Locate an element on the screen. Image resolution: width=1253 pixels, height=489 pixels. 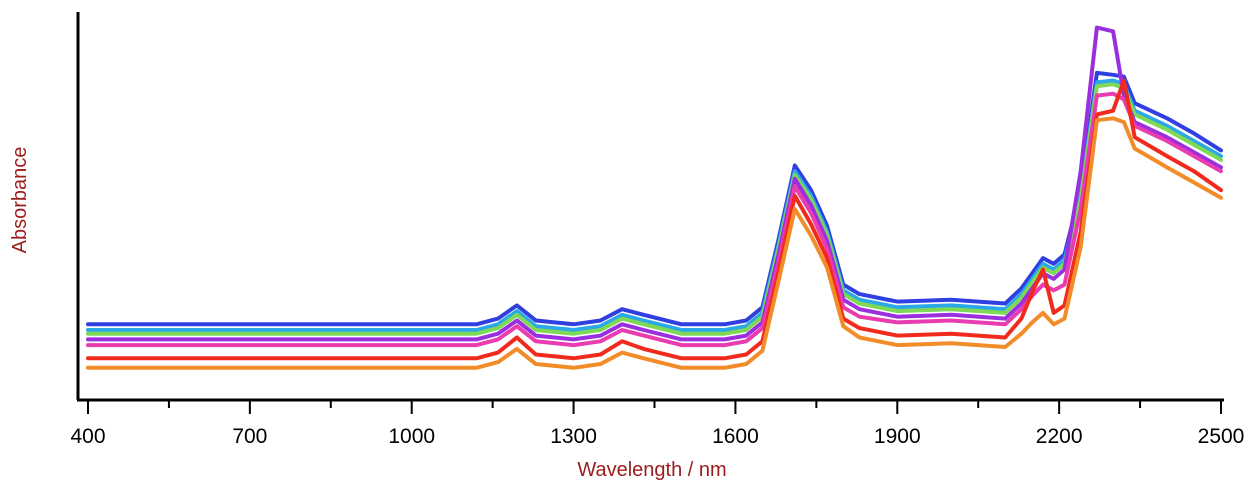
x-tick-label: 2200 is located at coordinates (1059, 436).